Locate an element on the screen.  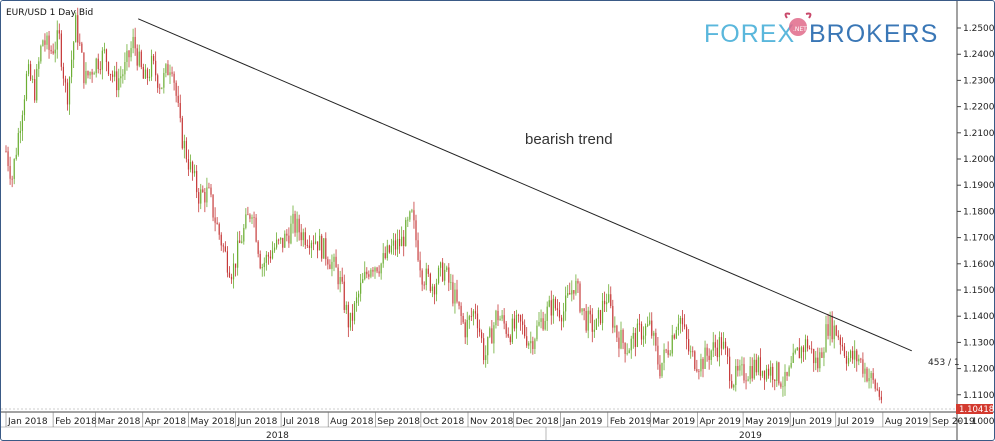
last-price-tag is located at coordinates (974, 409).